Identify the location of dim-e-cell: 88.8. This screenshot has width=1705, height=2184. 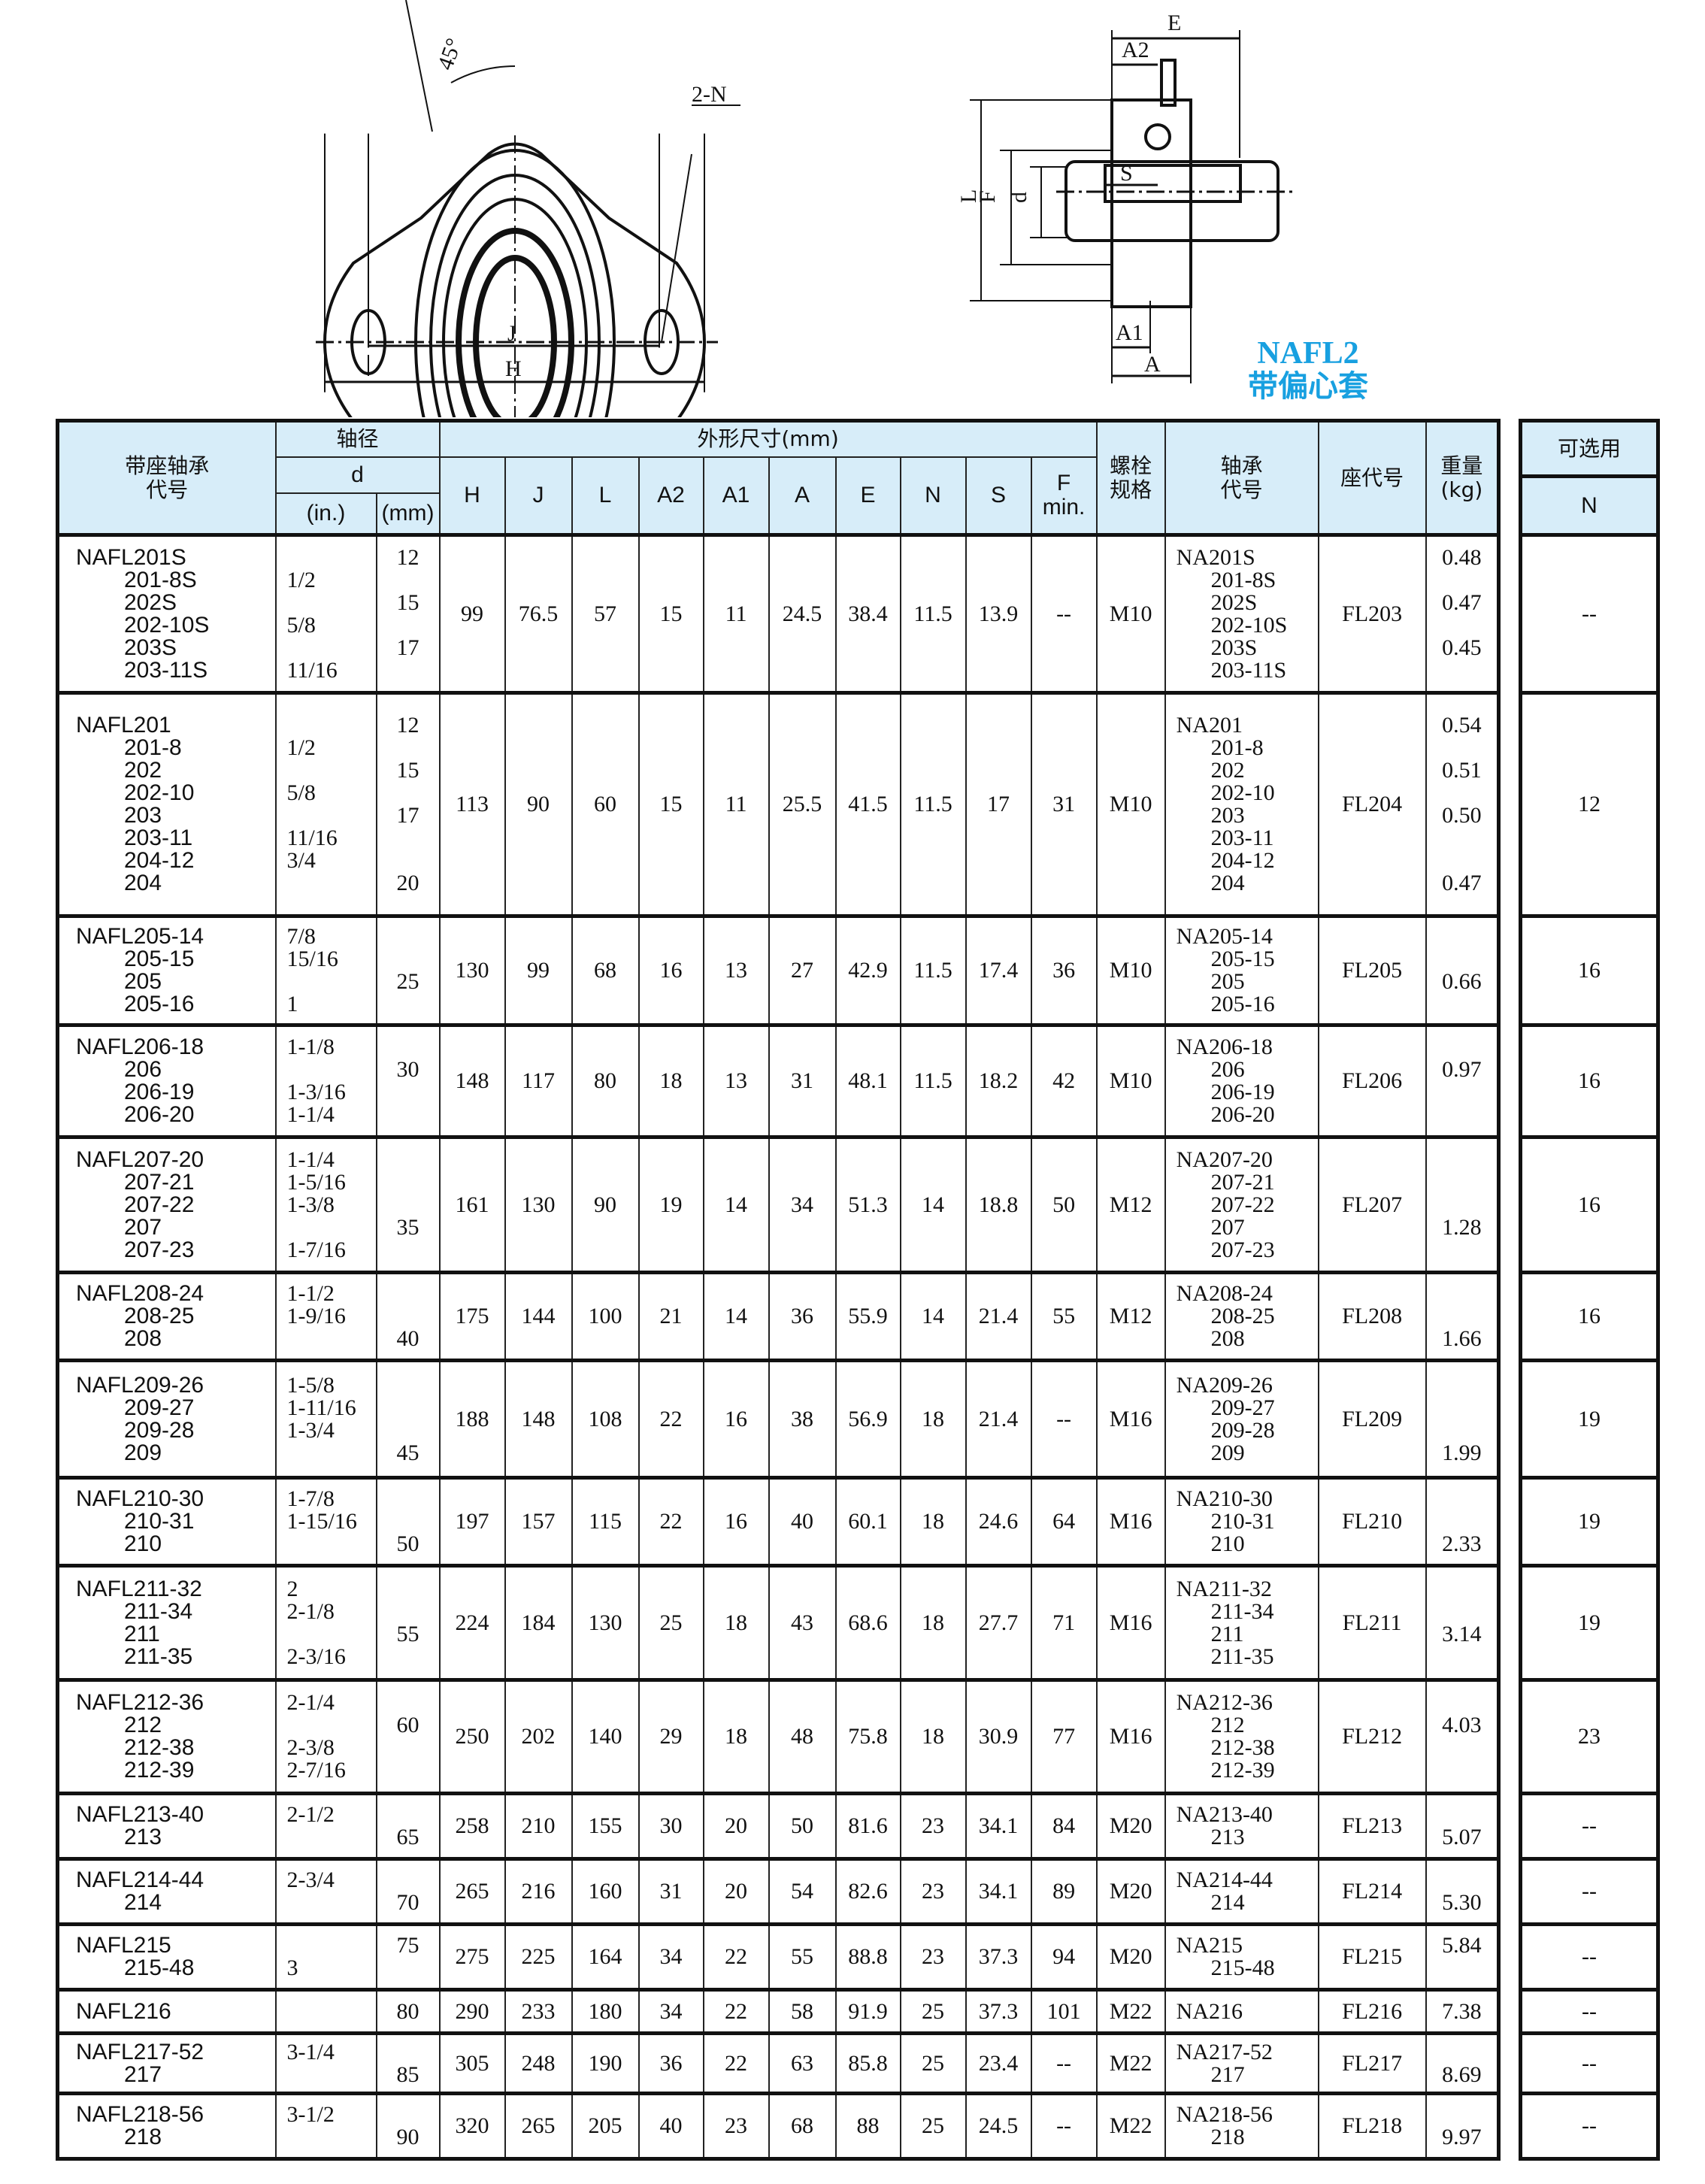
(868, 1957).